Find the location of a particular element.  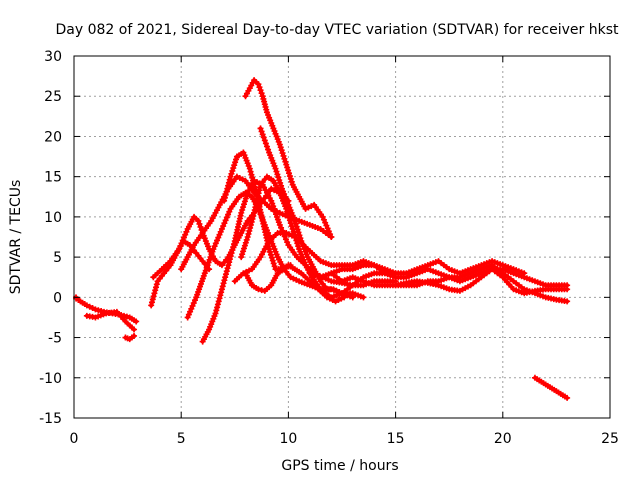

series-track-late-dip is located at coordinates (551, 387).